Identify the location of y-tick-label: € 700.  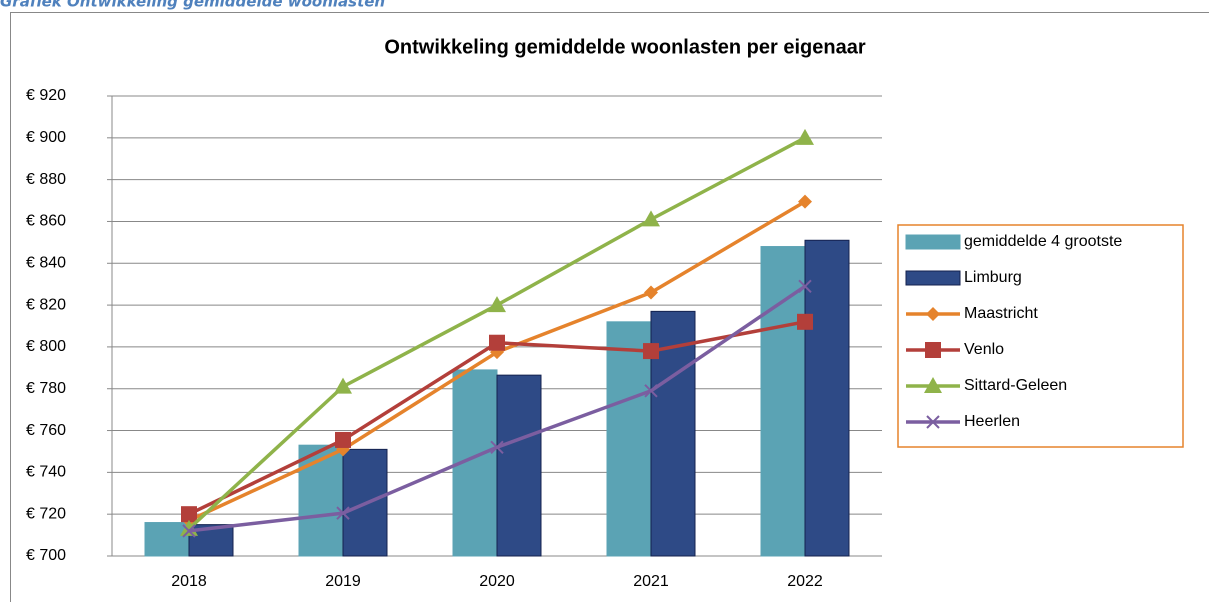
(46, 555).